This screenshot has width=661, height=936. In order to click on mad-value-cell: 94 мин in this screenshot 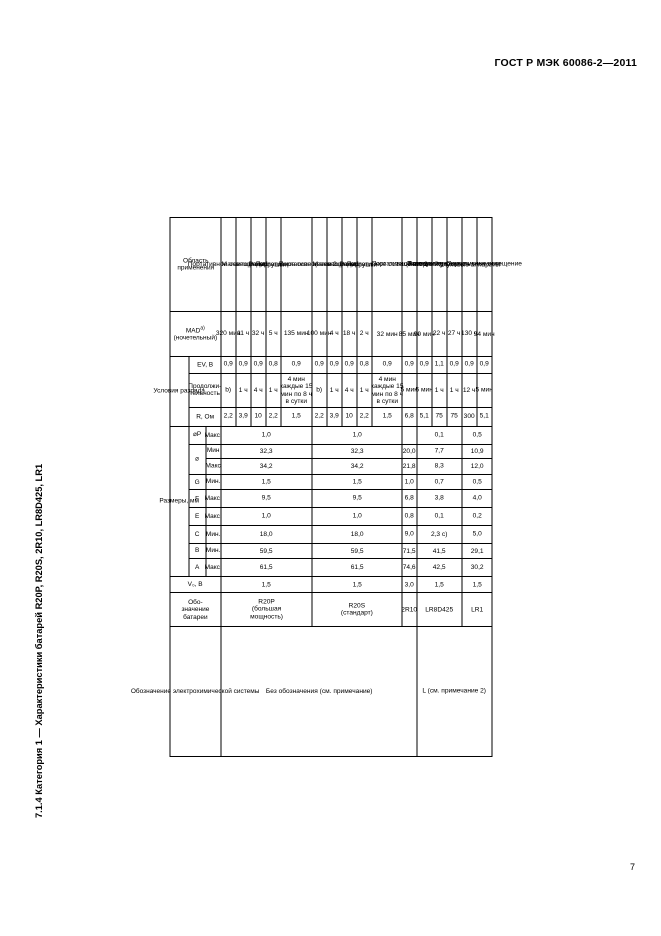, I will do `click(484, 334)`.